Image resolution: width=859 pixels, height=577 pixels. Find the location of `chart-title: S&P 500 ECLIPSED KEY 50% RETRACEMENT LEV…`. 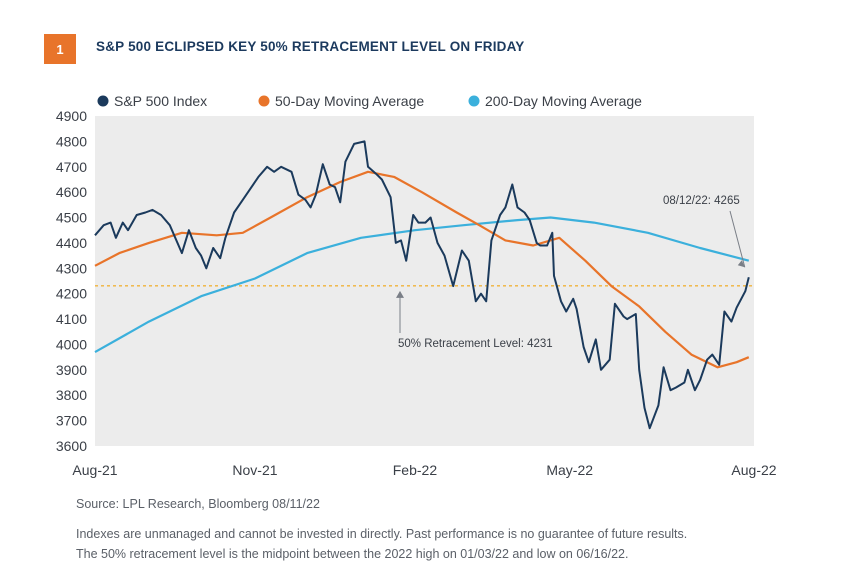

chart-title: S&P 500 ECLIPSED KEY 50% RETRACEMENT LEV… is located at coordinates (310, 46).